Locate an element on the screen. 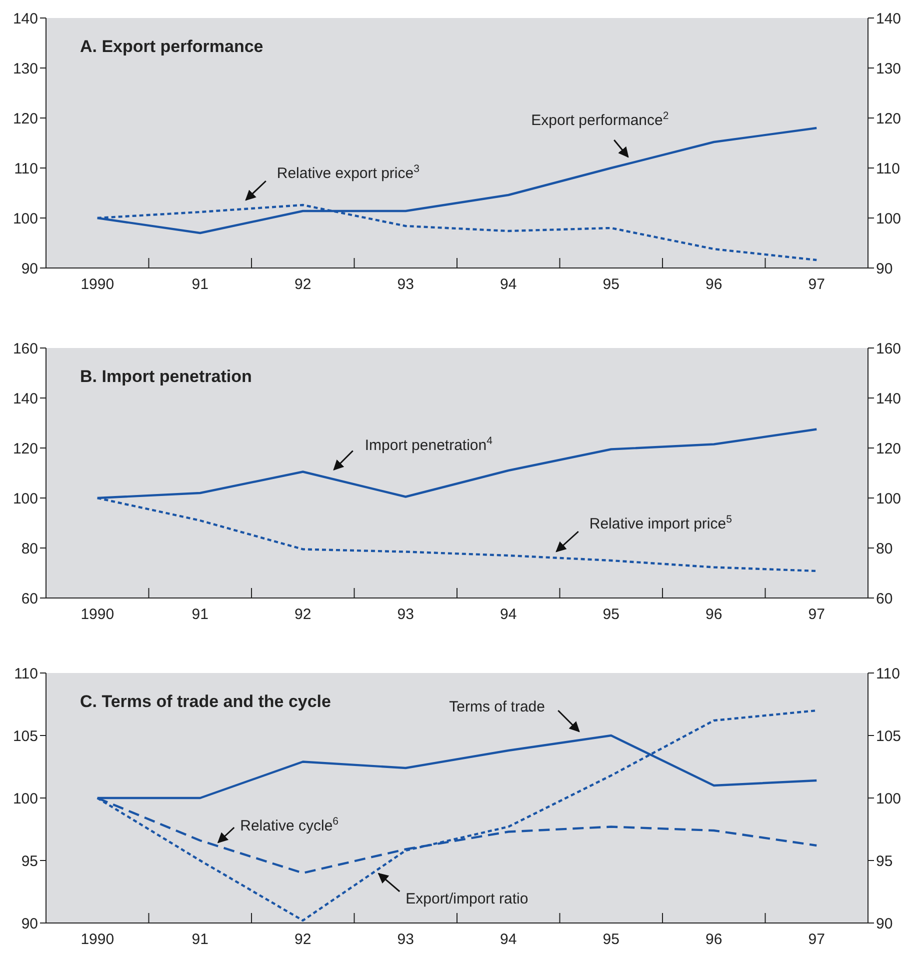  y-tick-label: 160 is located at coordinates (25, 349).